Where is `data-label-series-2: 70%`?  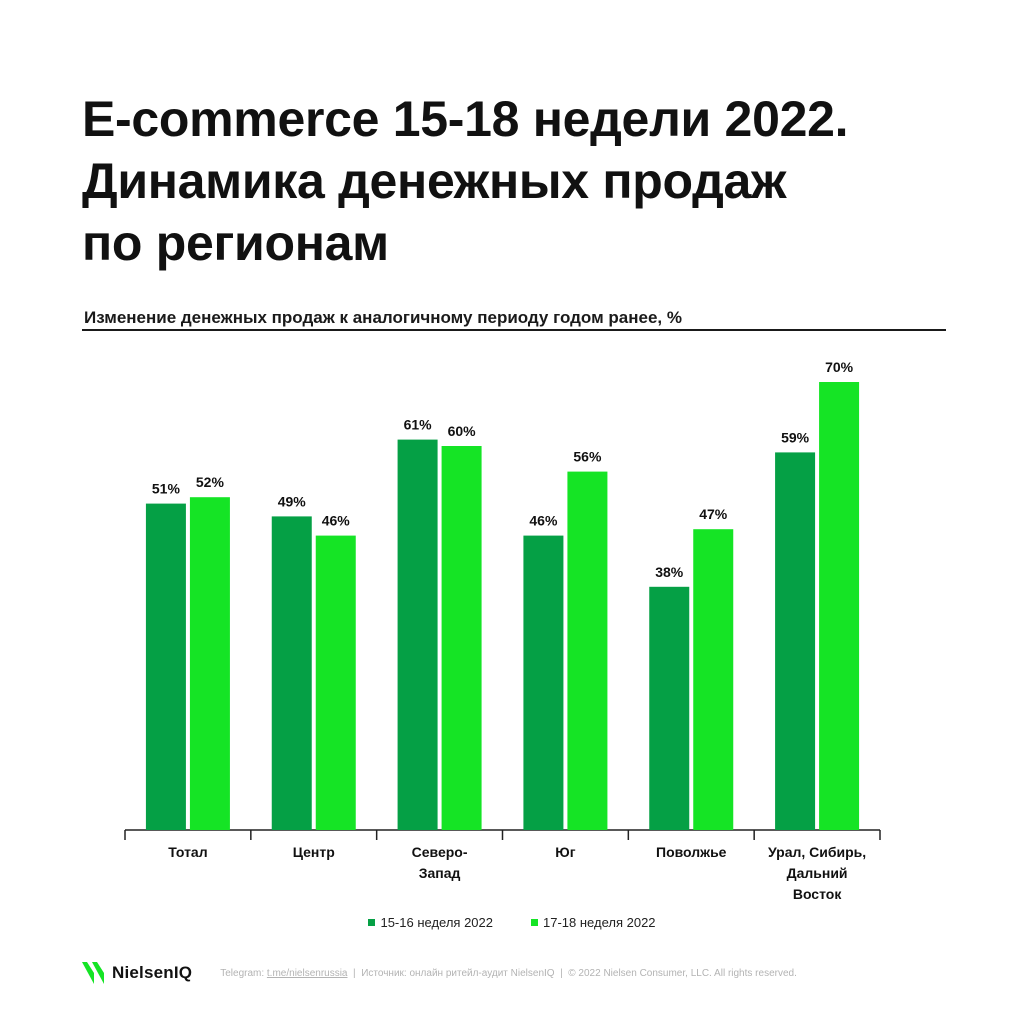 data-label-series-2: 70% is located at coordinates (839, 367).